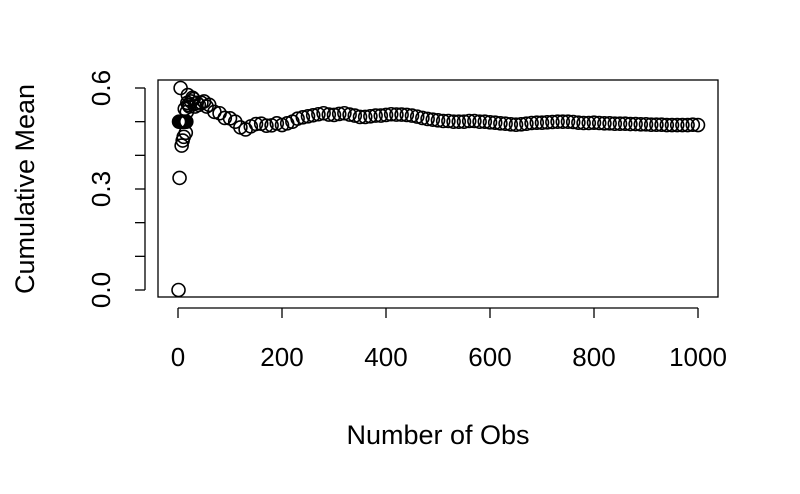  What do you see at coordinates (101, 290) in the screenshot?
I see `y-tick-label: 0.0` at bounding box center [101, 290].